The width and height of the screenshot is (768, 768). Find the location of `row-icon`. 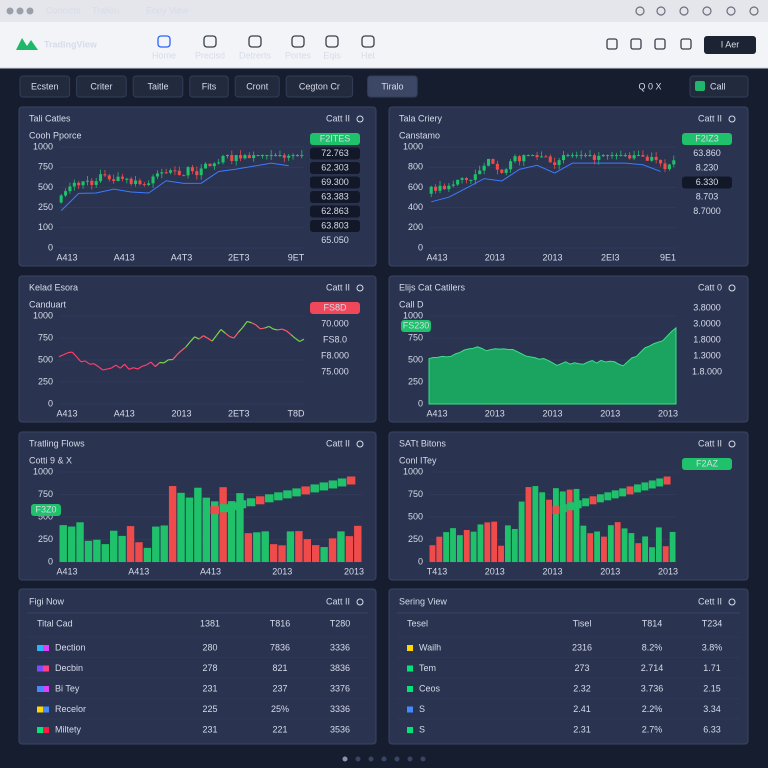

row-icon is located at coordinates (410, 689).